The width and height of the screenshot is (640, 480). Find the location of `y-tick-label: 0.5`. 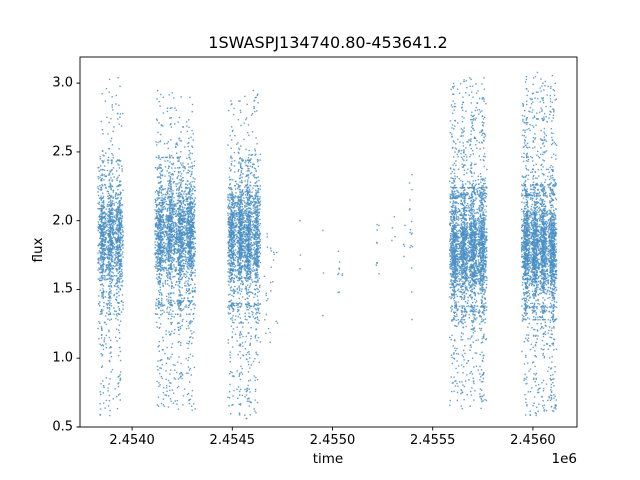

y-tick-label: 0.5 is located at coordinates (62, 427).